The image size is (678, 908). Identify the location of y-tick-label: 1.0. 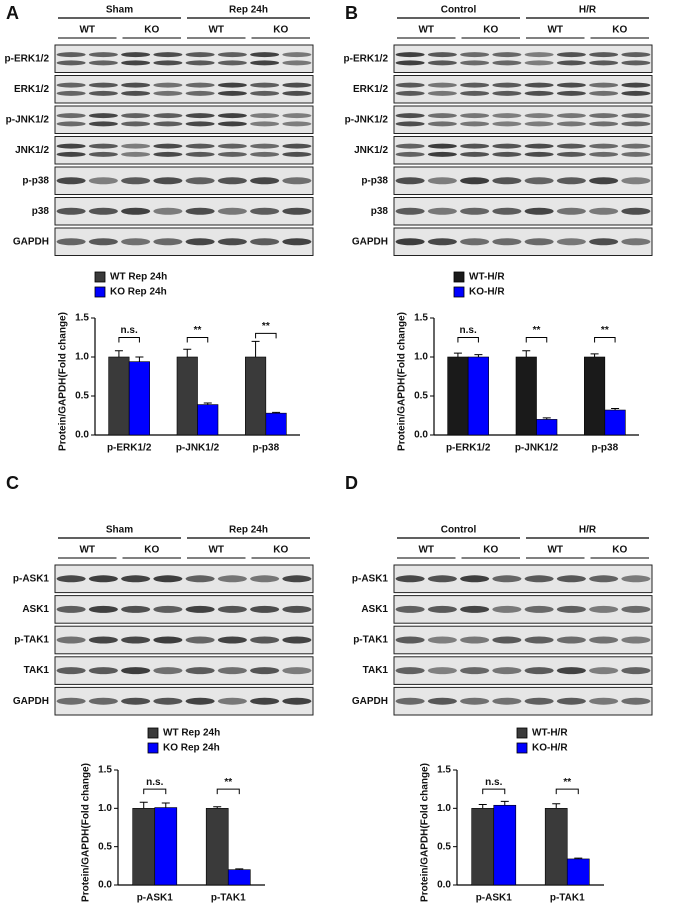
(105, 808).